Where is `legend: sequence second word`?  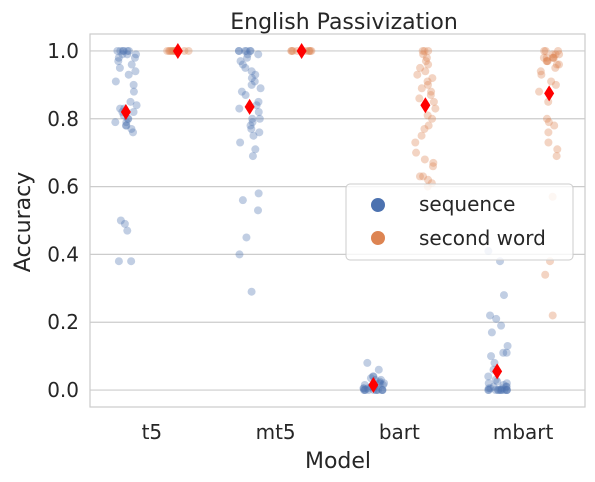
legend: sequence second word is located at coordinates (459, 222).